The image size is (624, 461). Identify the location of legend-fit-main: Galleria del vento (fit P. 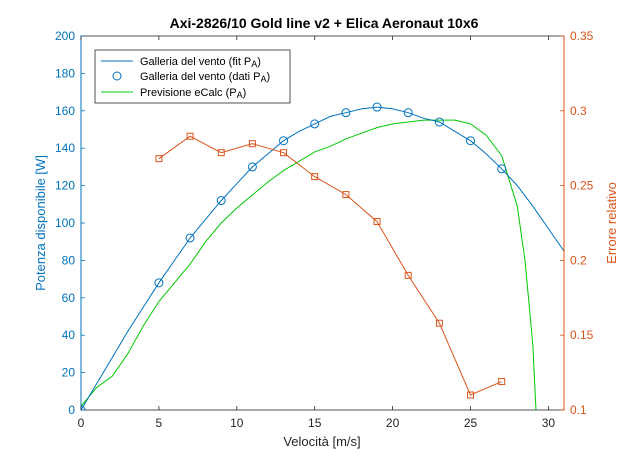
(195, 62).